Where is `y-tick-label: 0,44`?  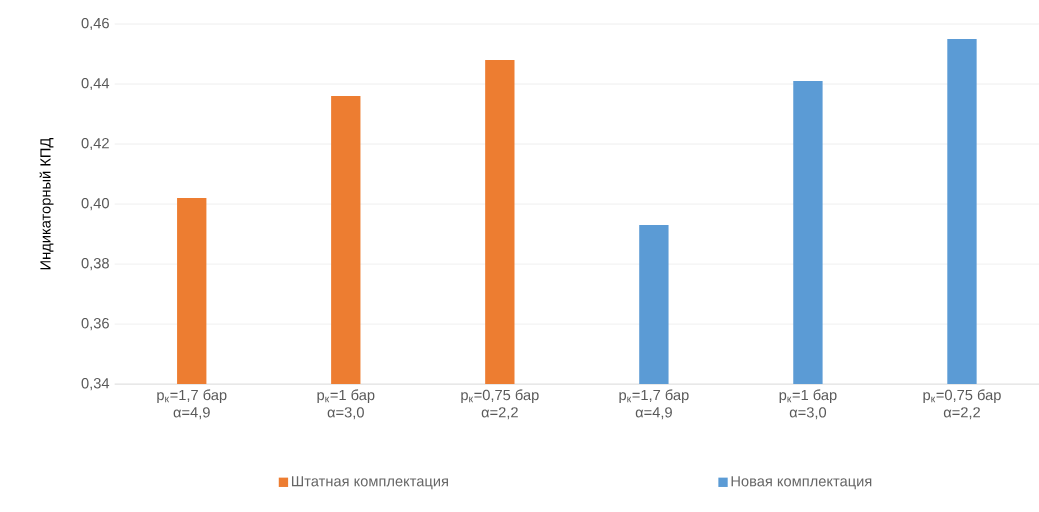
y-tick-label: 0,44 is located at coordinates (95, 84).